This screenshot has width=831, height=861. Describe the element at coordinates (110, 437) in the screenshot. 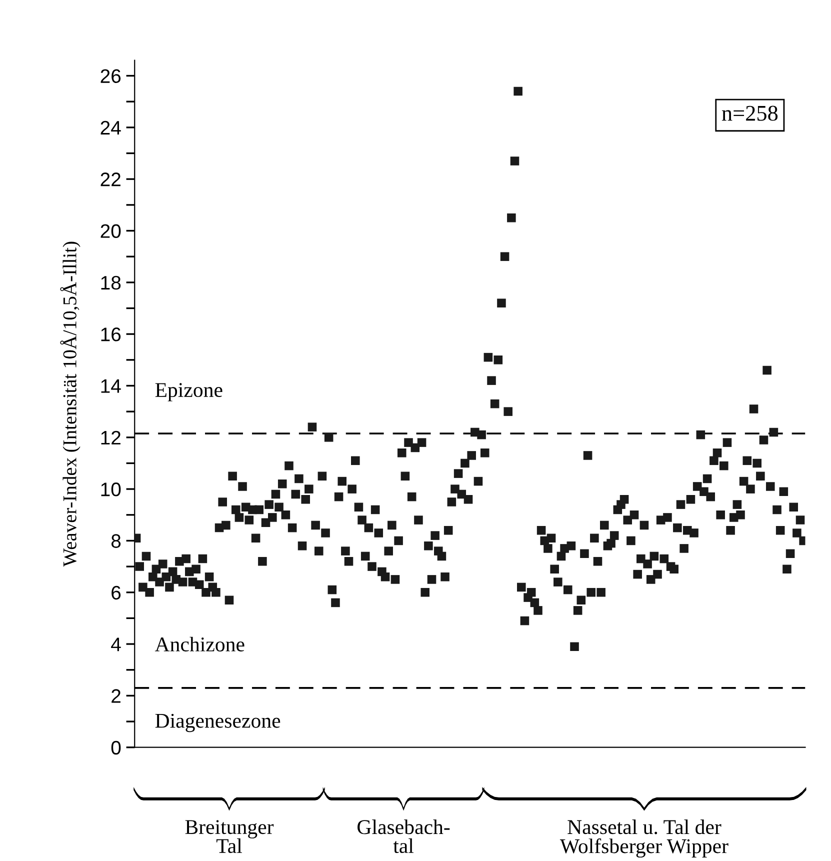

I see `y-tick-label: 12` at that location.